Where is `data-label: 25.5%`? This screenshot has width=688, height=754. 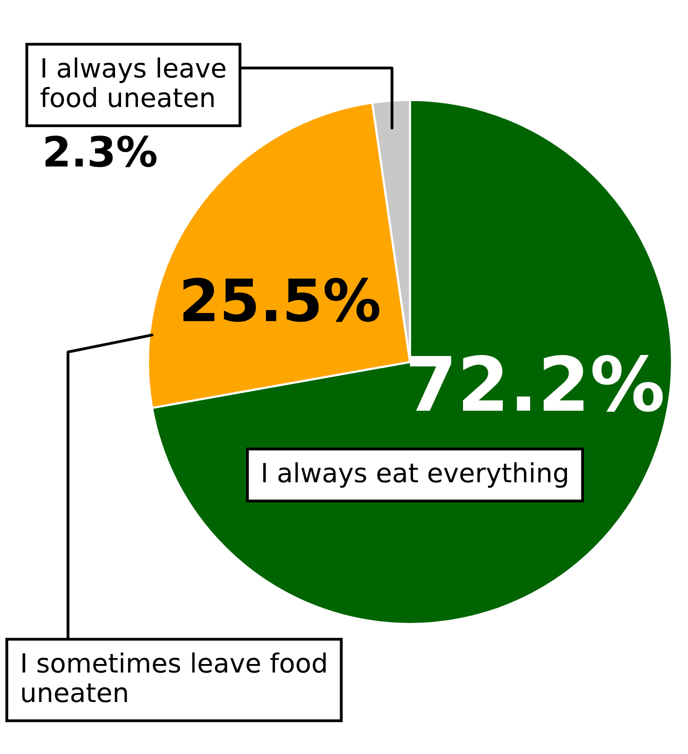
data-label: 25.5% is located at coordinates (281, 300).